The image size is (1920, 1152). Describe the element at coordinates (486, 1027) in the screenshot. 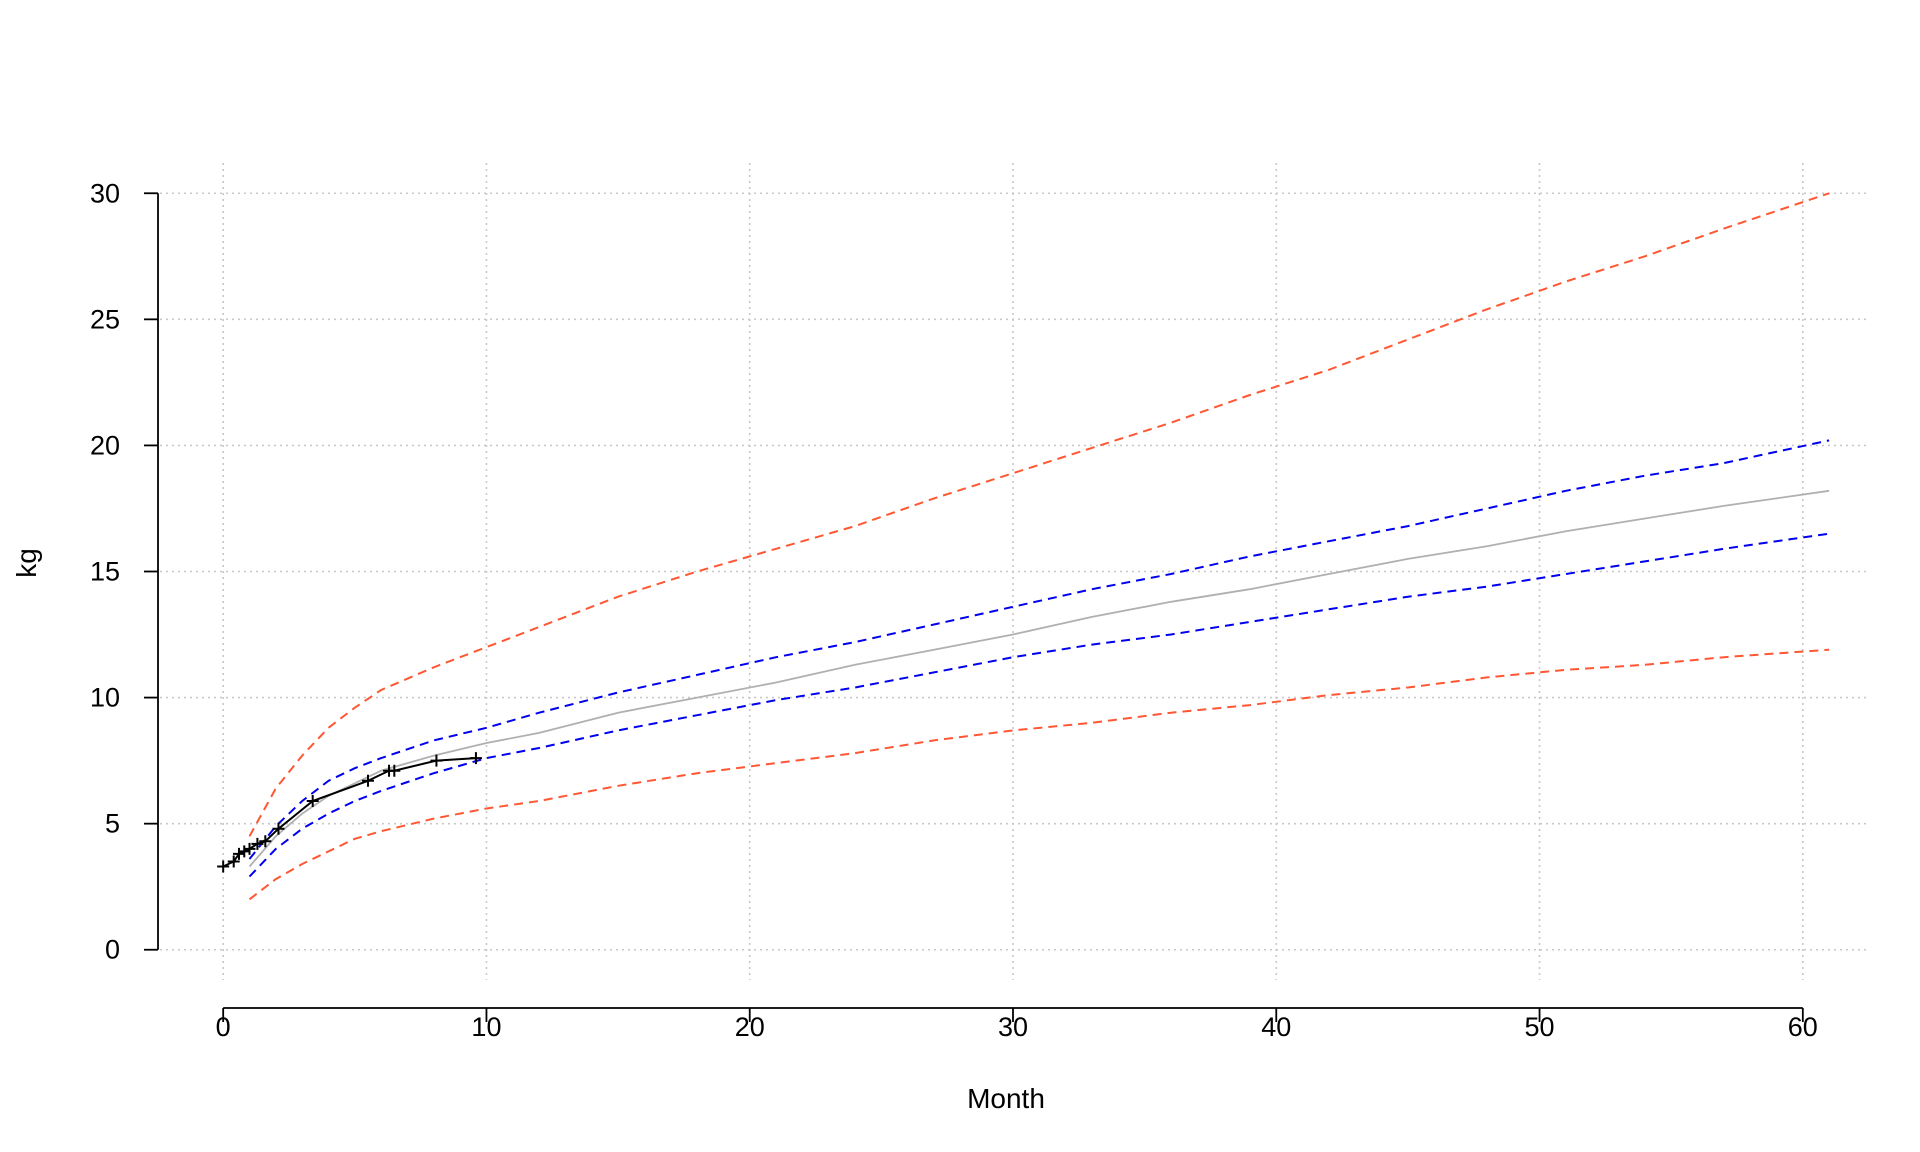

I see `x-tick-label: 10` at that location.